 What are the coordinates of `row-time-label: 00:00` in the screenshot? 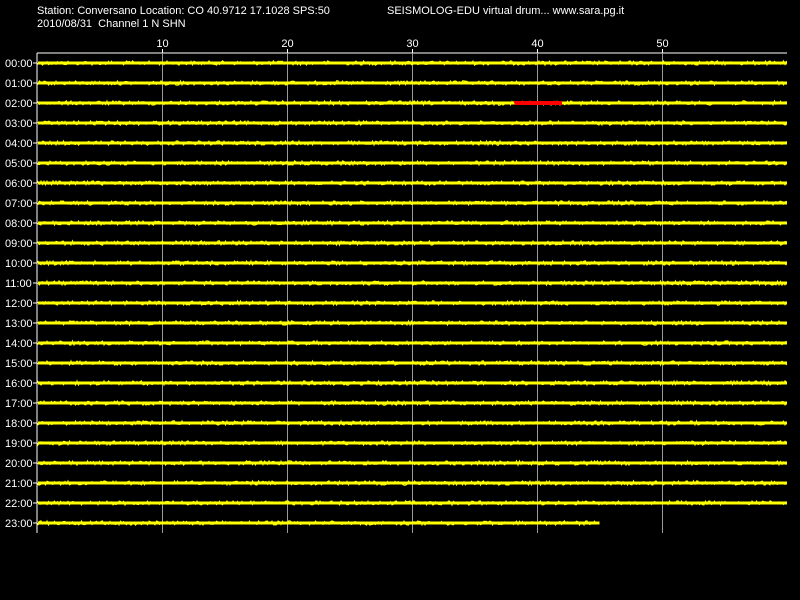 It's located at (19, 64).